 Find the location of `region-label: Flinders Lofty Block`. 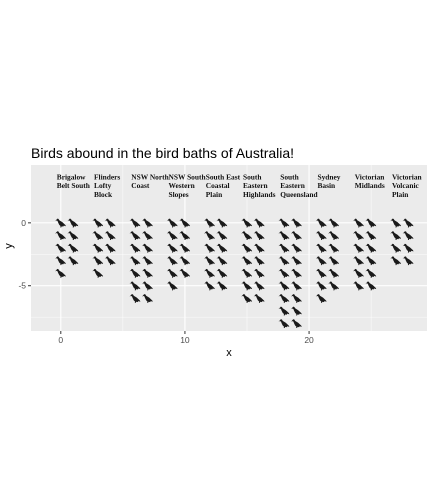

region-label: Flinders Lofty Block is located at coordinates (107, 186).